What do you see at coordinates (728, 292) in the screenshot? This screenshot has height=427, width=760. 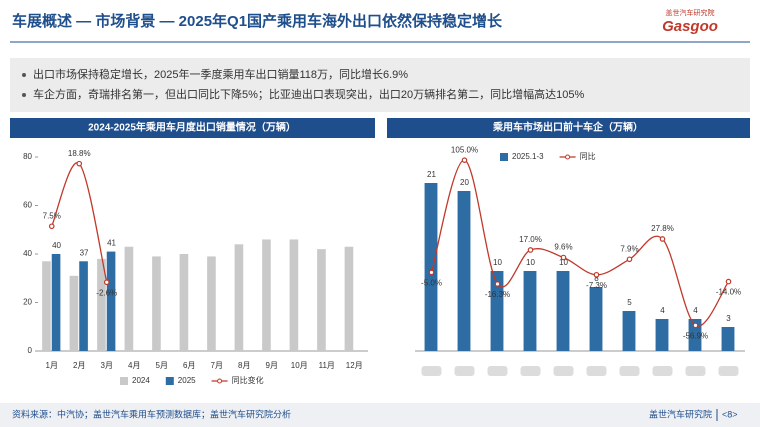 I see `data-label: -14.0%` at bounding box center [728, 292].